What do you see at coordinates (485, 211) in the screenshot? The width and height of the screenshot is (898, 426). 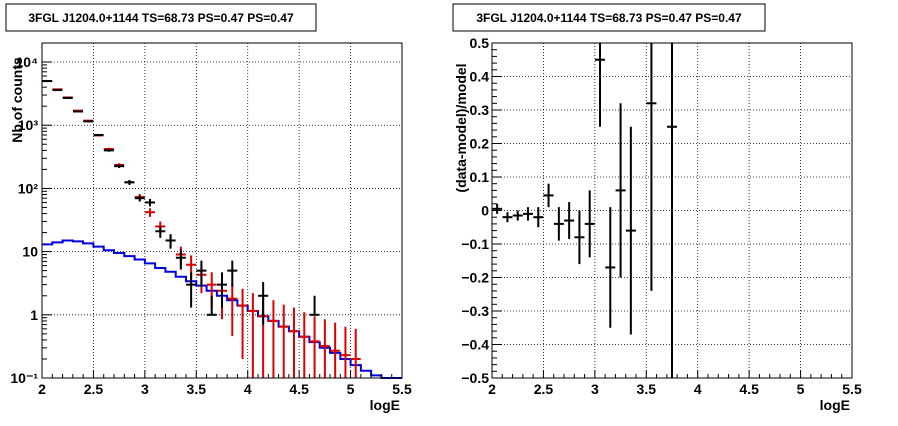 I see `right-y-tick-label: 0` at bounding box center [485, 211].